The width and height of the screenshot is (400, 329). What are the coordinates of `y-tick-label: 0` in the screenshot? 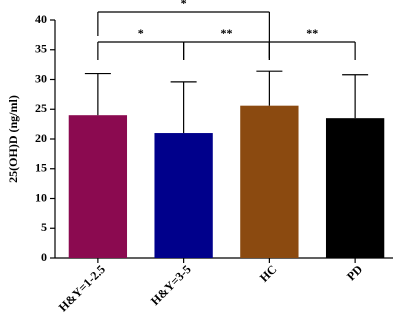 It's located at (44, 257).